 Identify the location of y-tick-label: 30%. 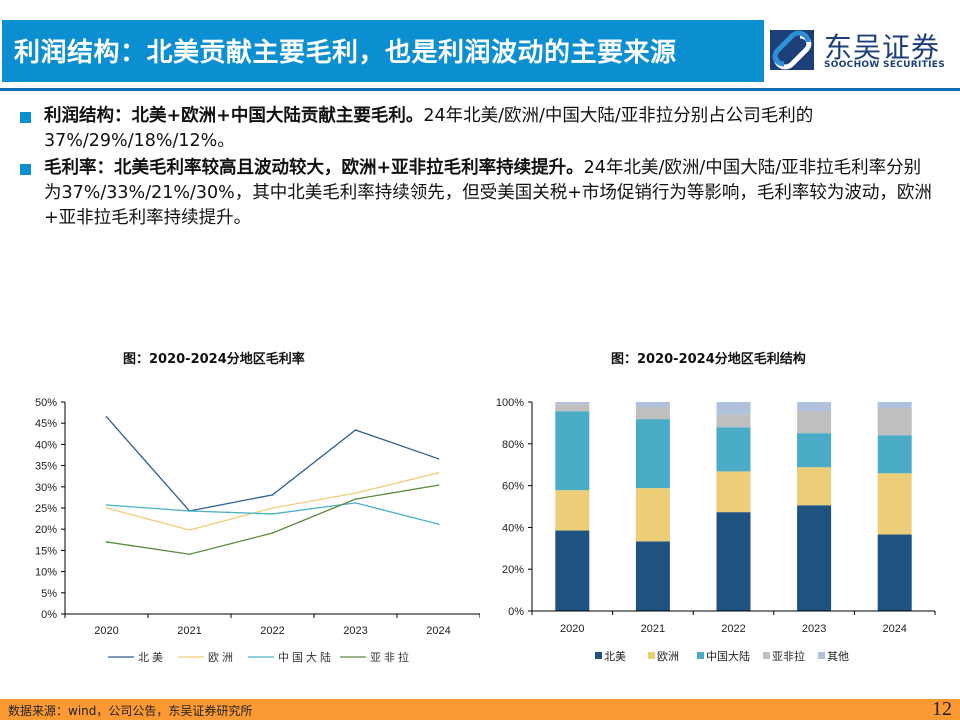
(46, 488).